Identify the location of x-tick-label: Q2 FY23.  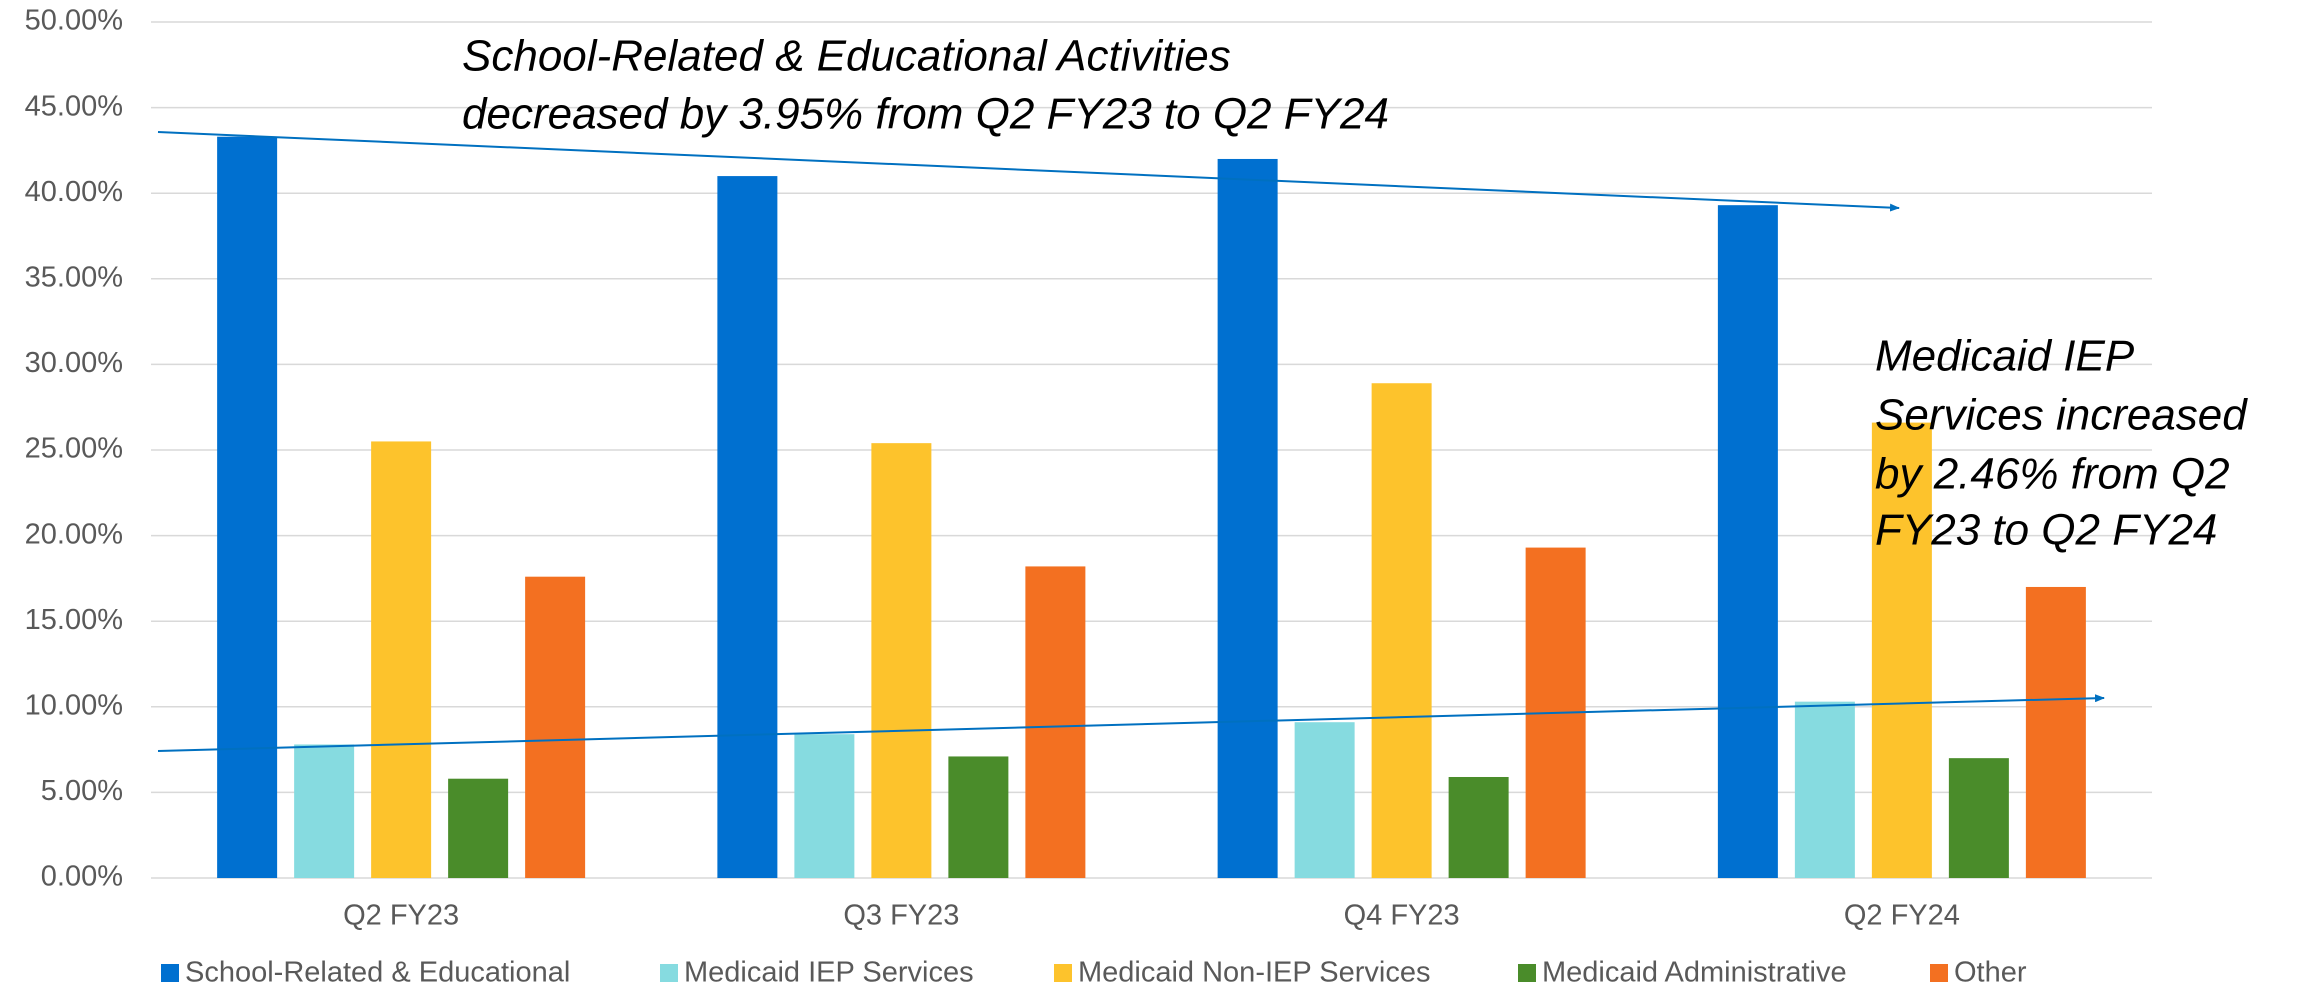
(401, 916).